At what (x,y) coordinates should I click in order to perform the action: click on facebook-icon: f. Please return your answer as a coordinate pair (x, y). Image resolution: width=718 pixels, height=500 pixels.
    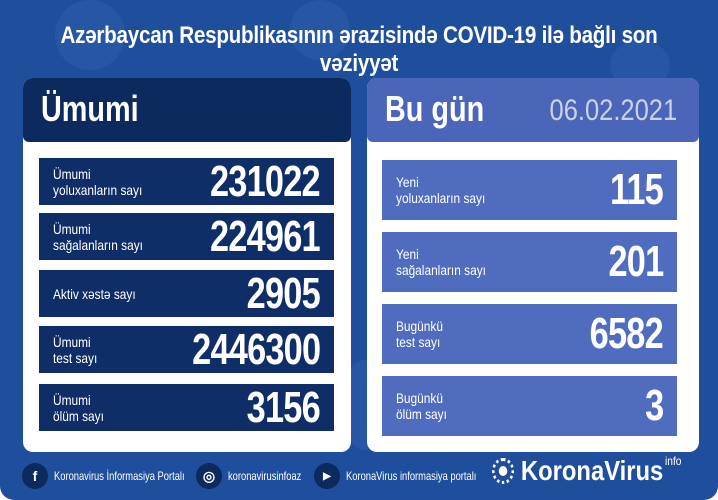
    Looking at the image, I should click on (35, 476).